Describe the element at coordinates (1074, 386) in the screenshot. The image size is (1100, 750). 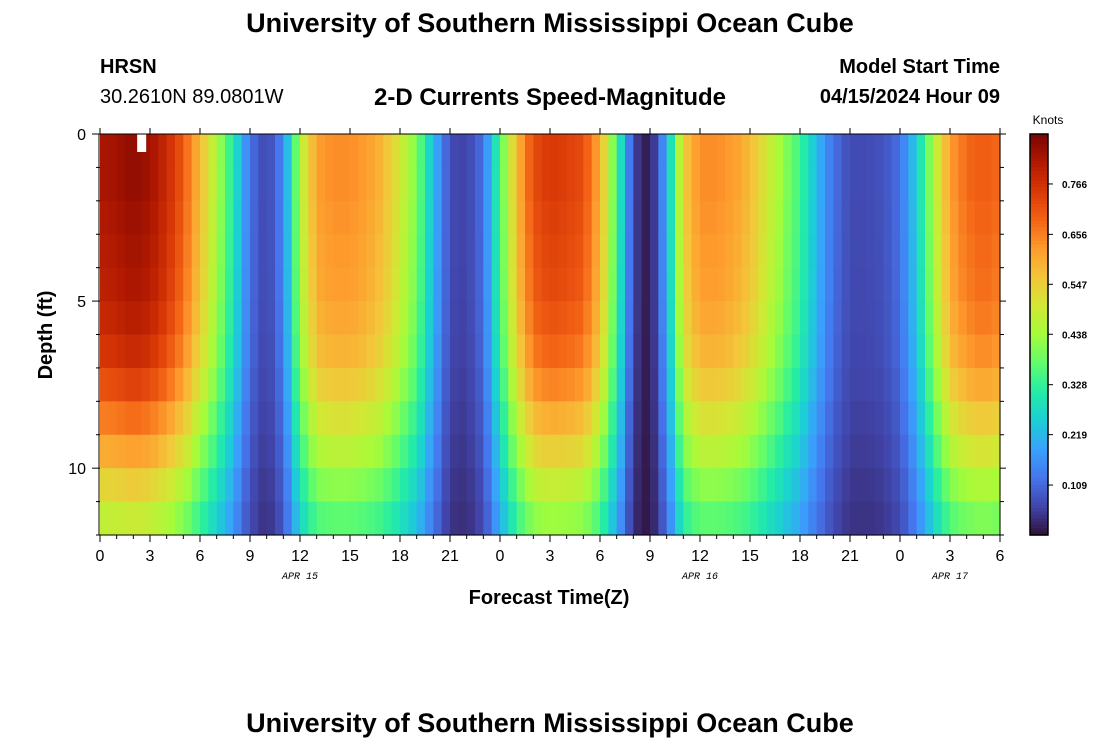
I see `colorbar-tick-label: 0.328` at that location.